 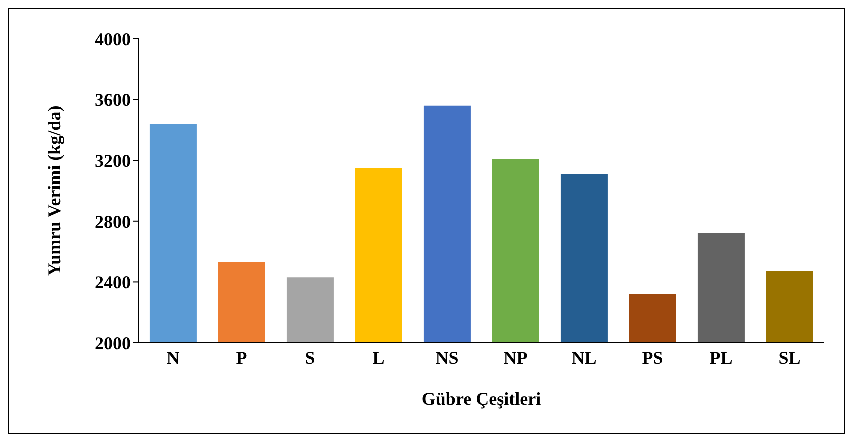 I want to click on y-tick-label: 2400, so click(x=113, y=282).